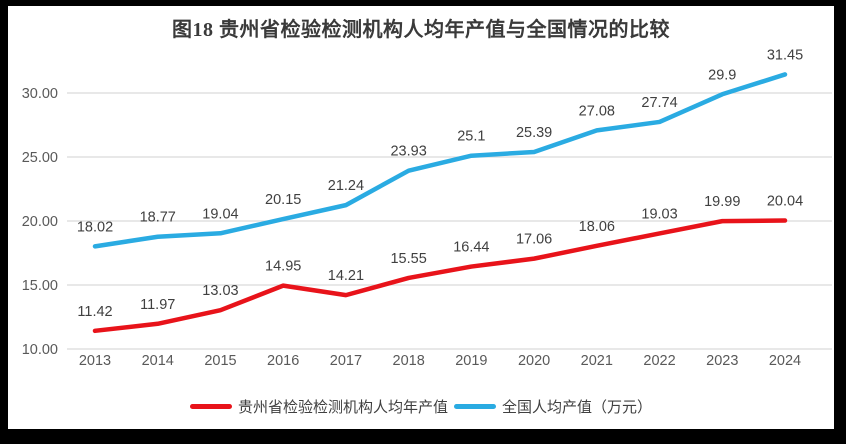 Image resolution: width=846 pixels, height=444 pixels. What do you see at coordinates (220, 361) in the screenshot?
I see `svg-text: 2015` at bounding box center [220, 361].